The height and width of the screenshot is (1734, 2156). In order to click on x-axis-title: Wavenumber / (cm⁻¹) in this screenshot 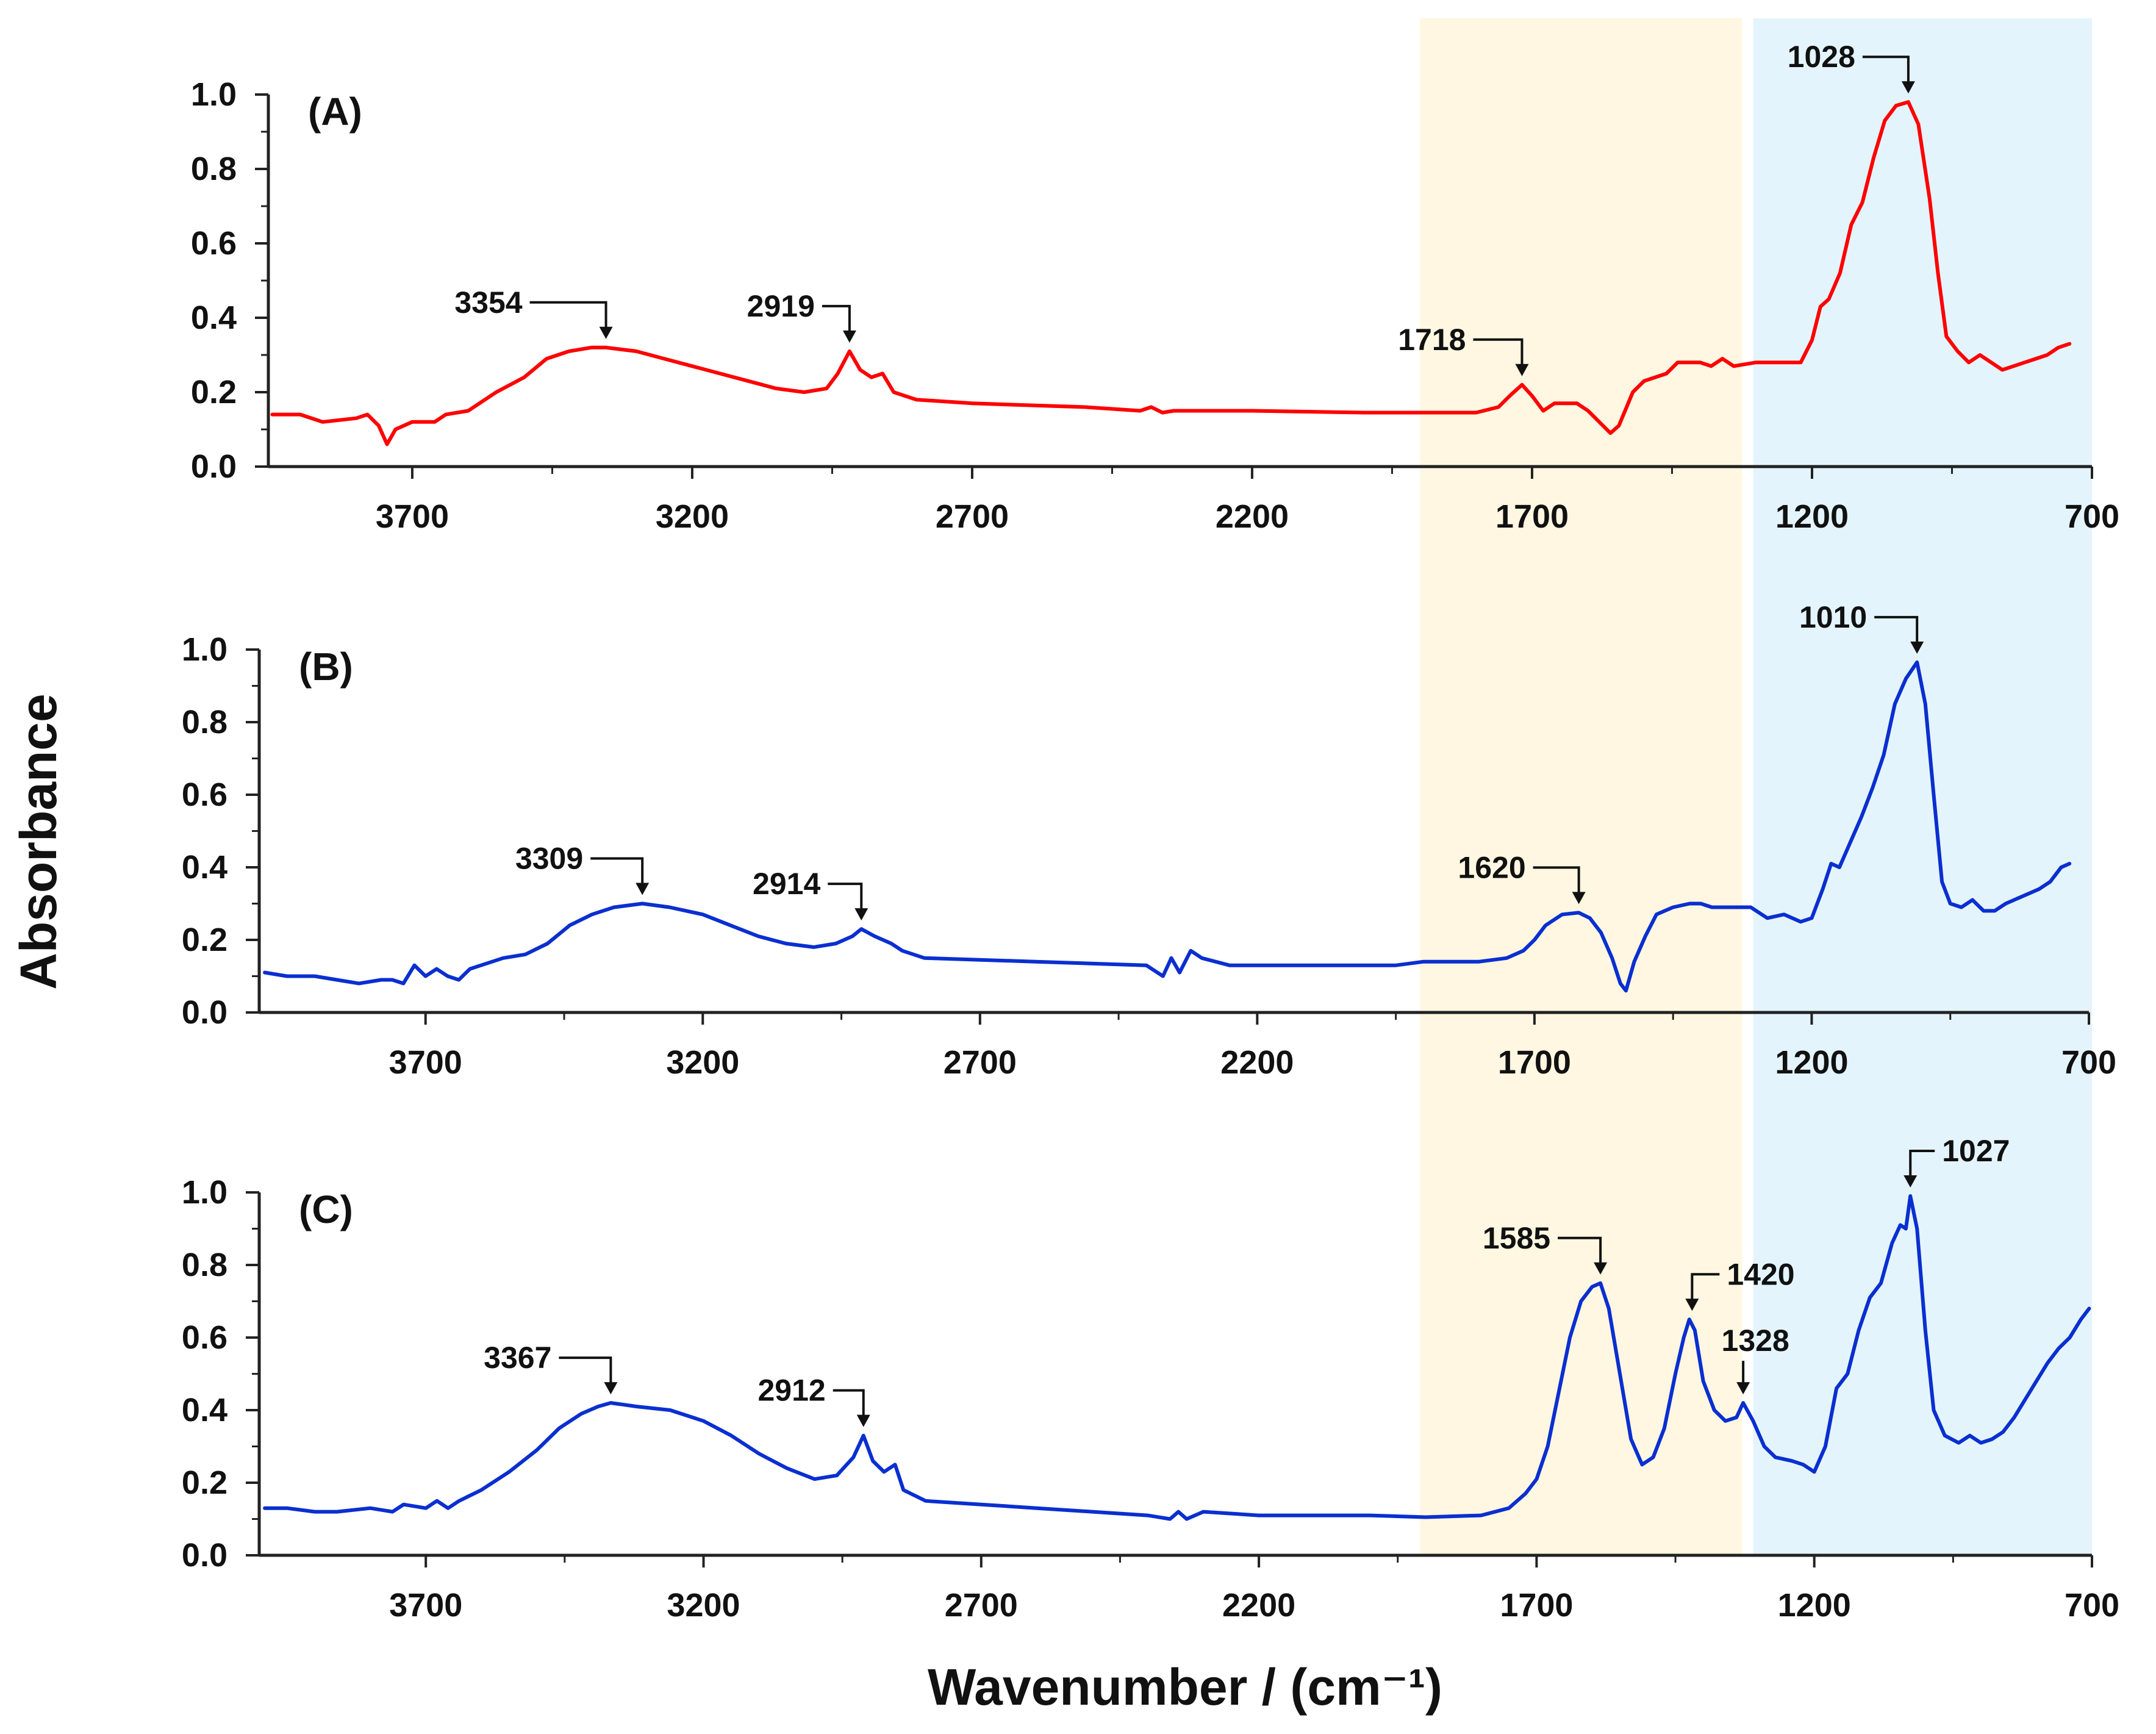, I will do `click(1185, 1687)`.